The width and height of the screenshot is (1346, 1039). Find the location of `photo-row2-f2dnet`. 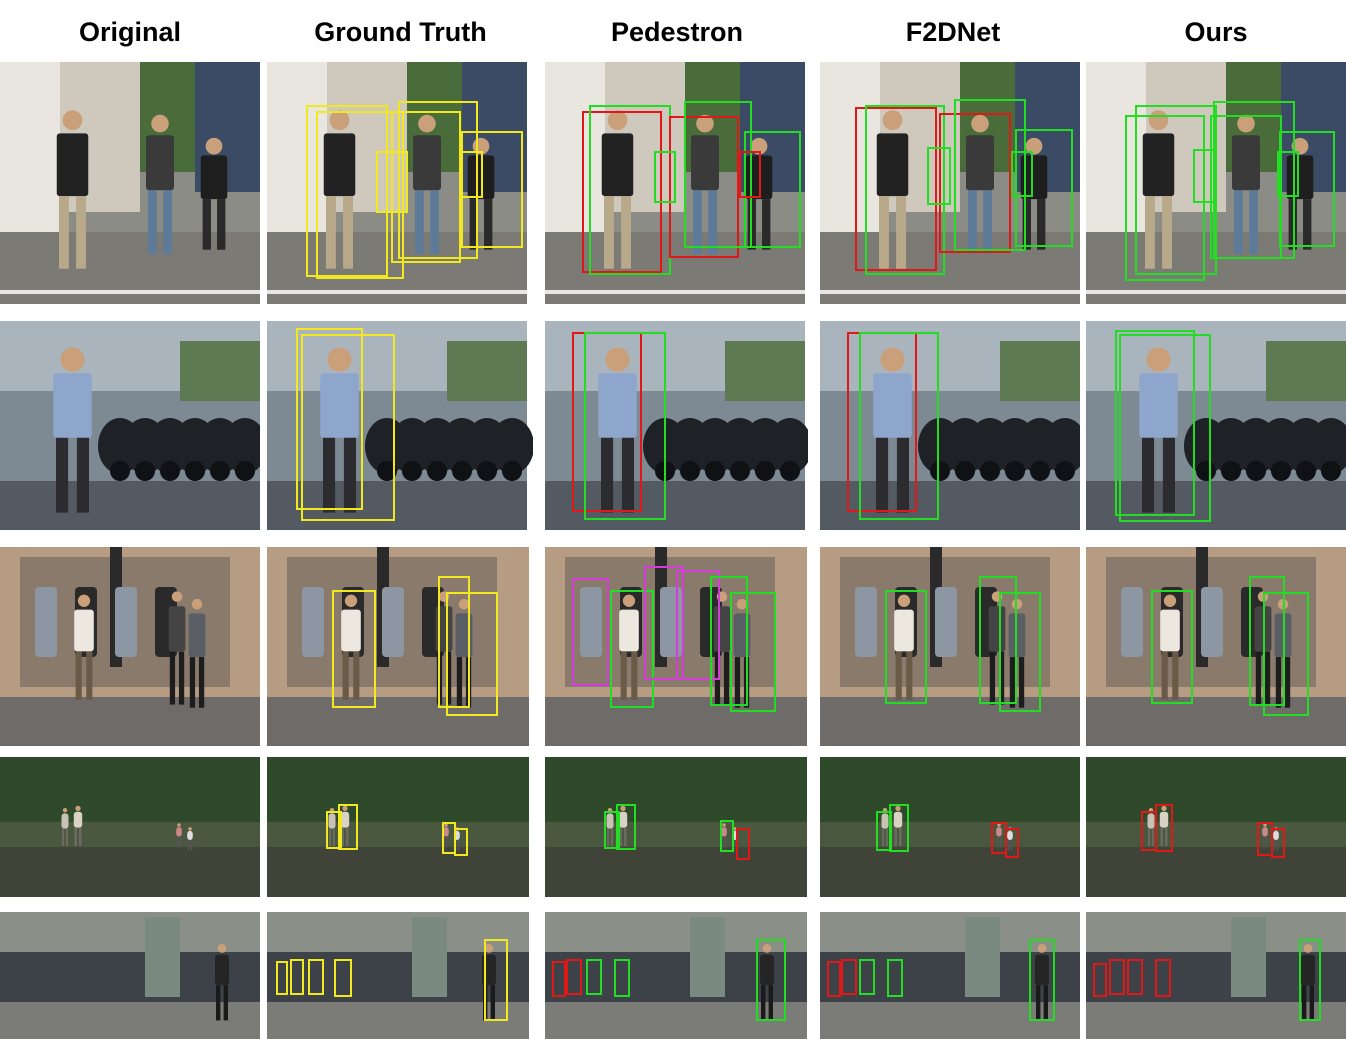

photo-row2-f2dnet is located at coordinates (950, 425).